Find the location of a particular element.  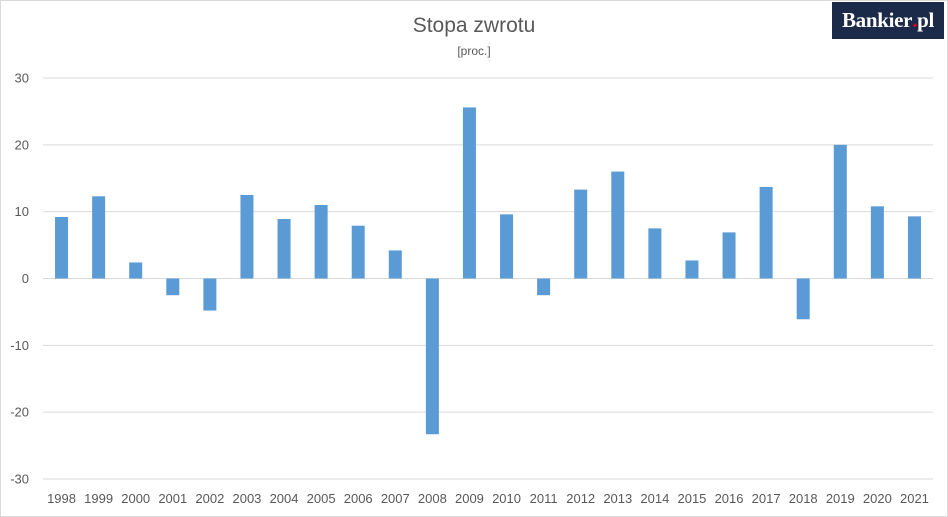

x-tick-label: 2008 is located at coordinates (432, 498).